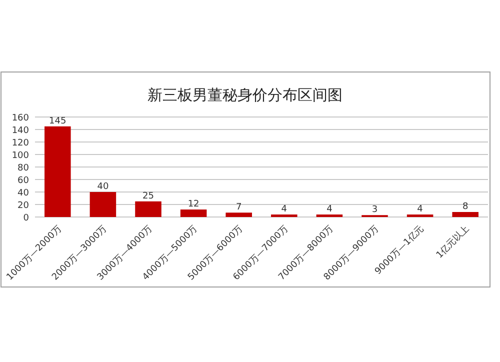  Describe the element at coordinates (21, 119) in the screenshot. I see `y-tick-label: 160` at that location.